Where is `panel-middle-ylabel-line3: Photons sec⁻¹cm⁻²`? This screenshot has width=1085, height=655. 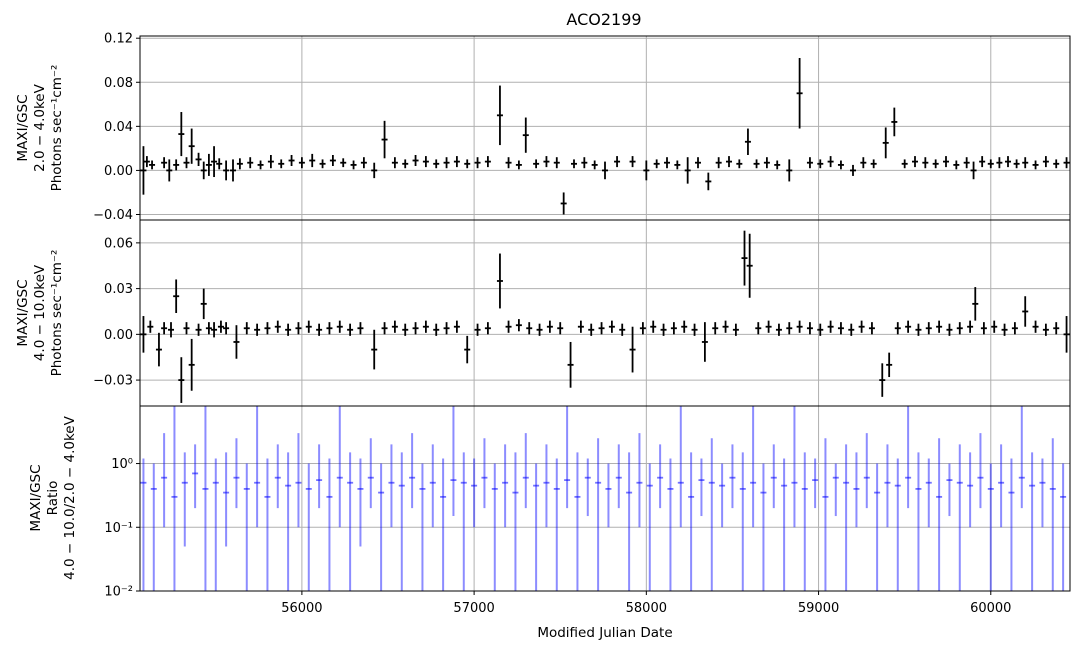 panel-middle-ylabel-line3: Photons sec⁻¹cm⁻² is located at coordinates (57, 313).